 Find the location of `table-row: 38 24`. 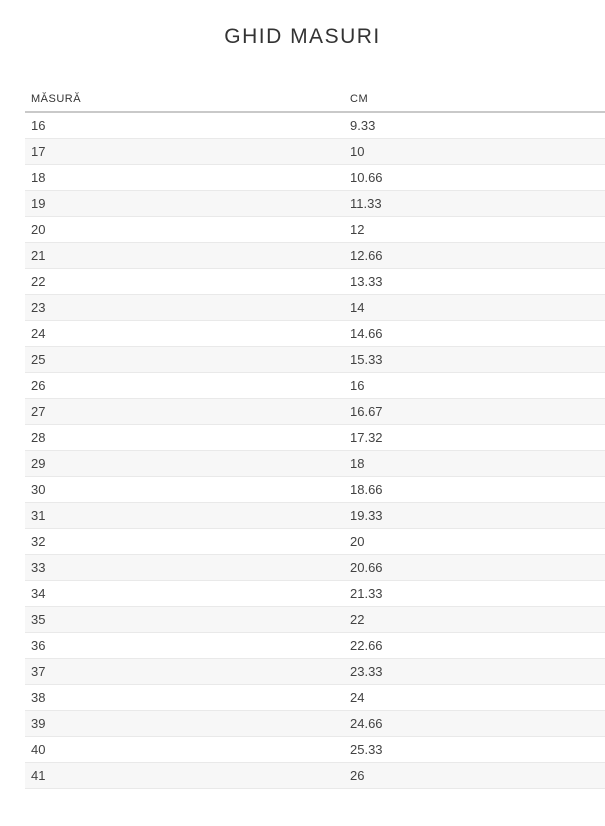

table-row: 38 24 is located at coordinates (315, 697).